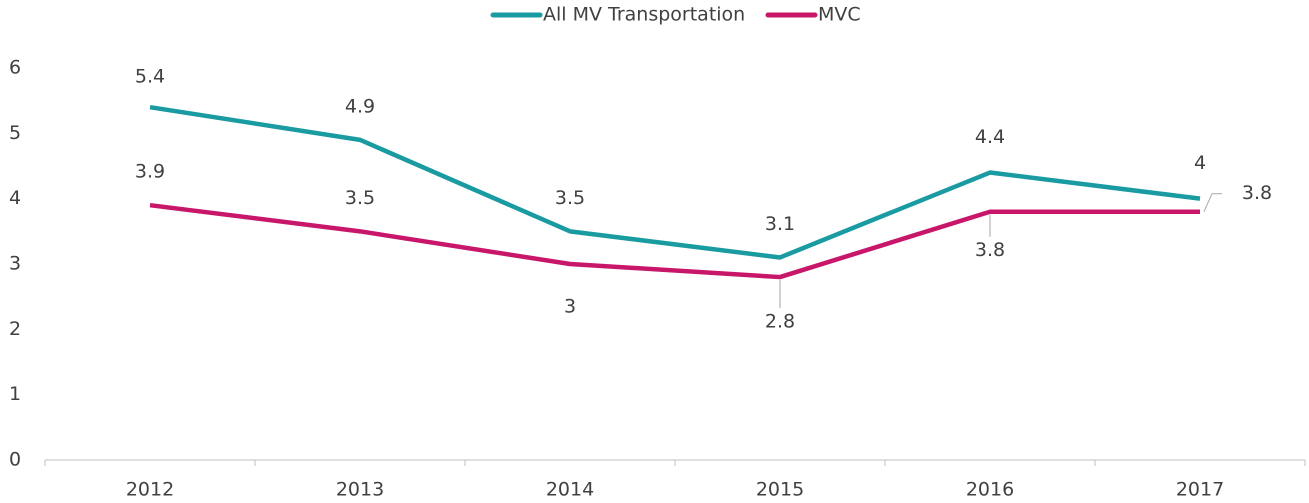  I want to click on data-label: 4.4, so click(990, 137).